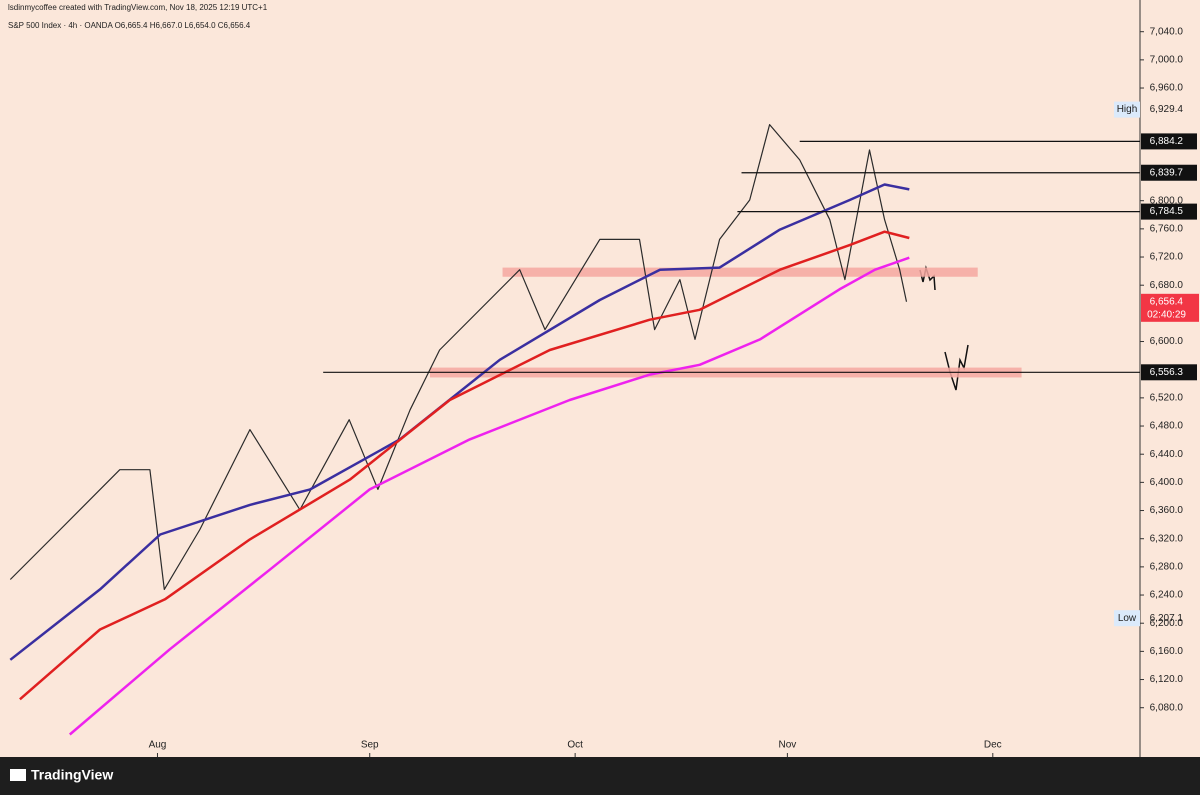 This screenshot has height=795, width=1200. I want to click on y-tick-label: 6,240.0, so click(1167, 595).